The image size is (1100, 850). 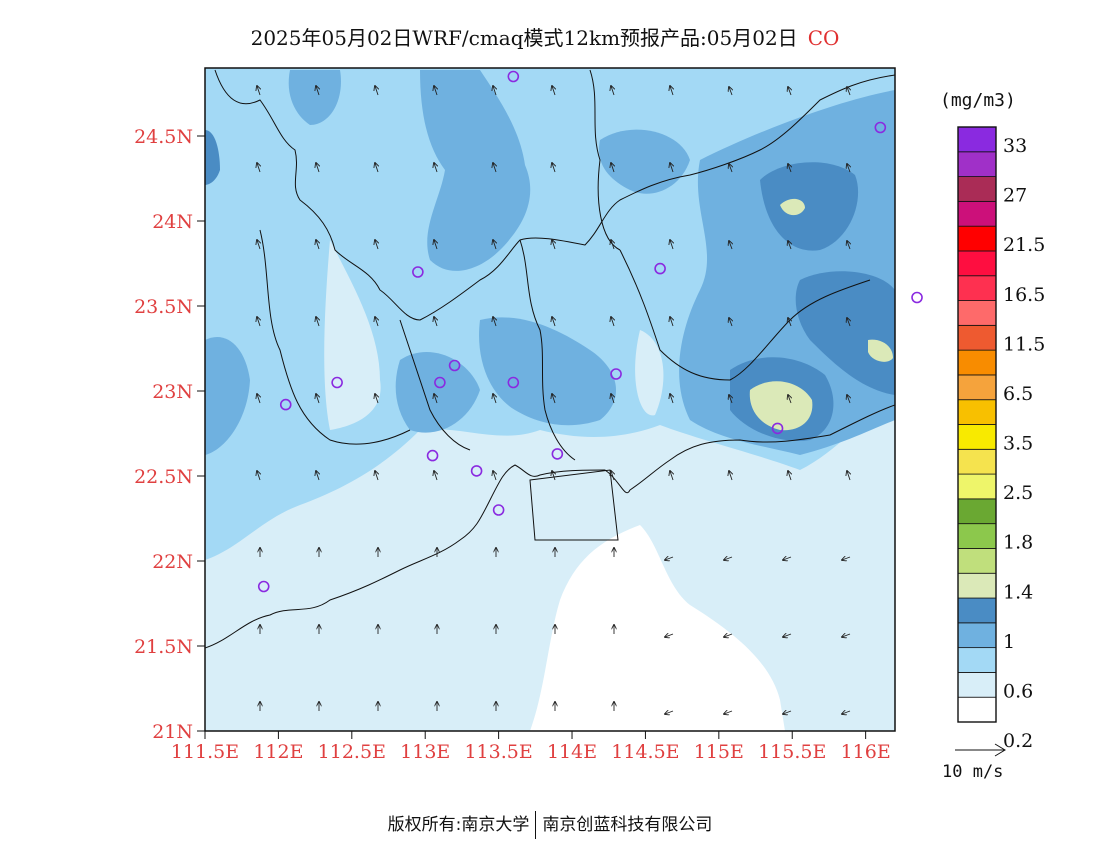 What do you see at coordinates (980, 750) in the screenshot?
I see `wind-reference-arrow` at bounding box center [980, 750].